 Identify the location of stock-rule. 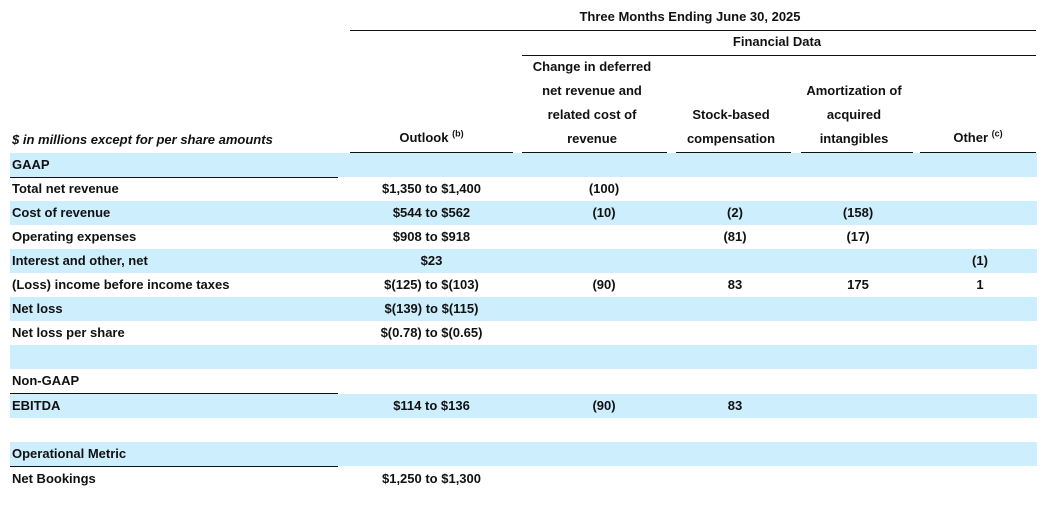
(733, 152).